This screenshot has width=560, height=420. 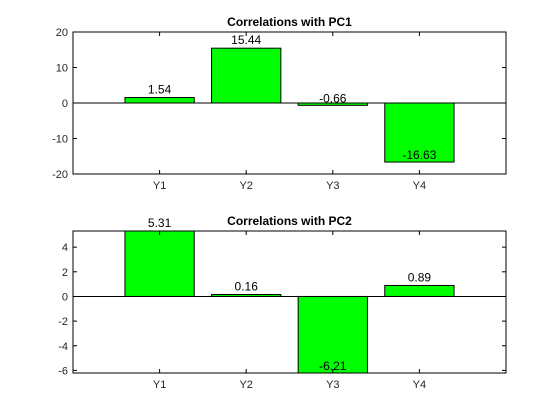 What do you see at coordinates (246, 40) in the screenshot?
I see `data-label: 15.44` at bounding box center [246, 40].